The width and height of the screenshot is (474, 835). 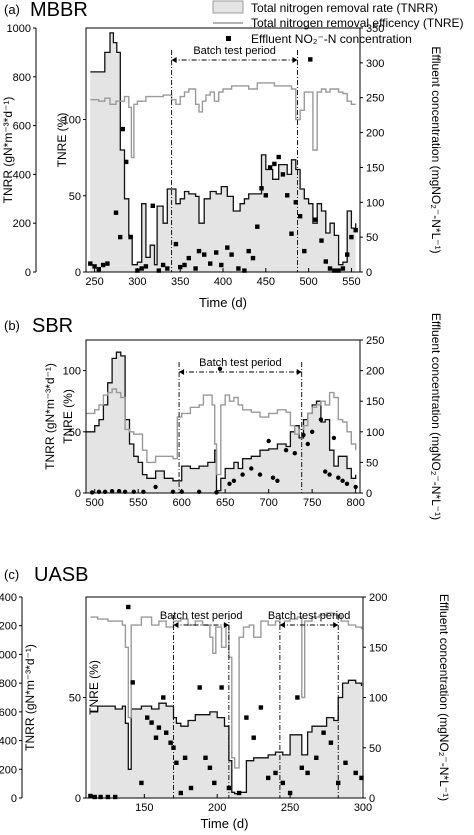 What do you see at coordinates (19, 29) in the screenshot?
I see `outer-y-tick-label: 1000` at bounding box center [19, 29].